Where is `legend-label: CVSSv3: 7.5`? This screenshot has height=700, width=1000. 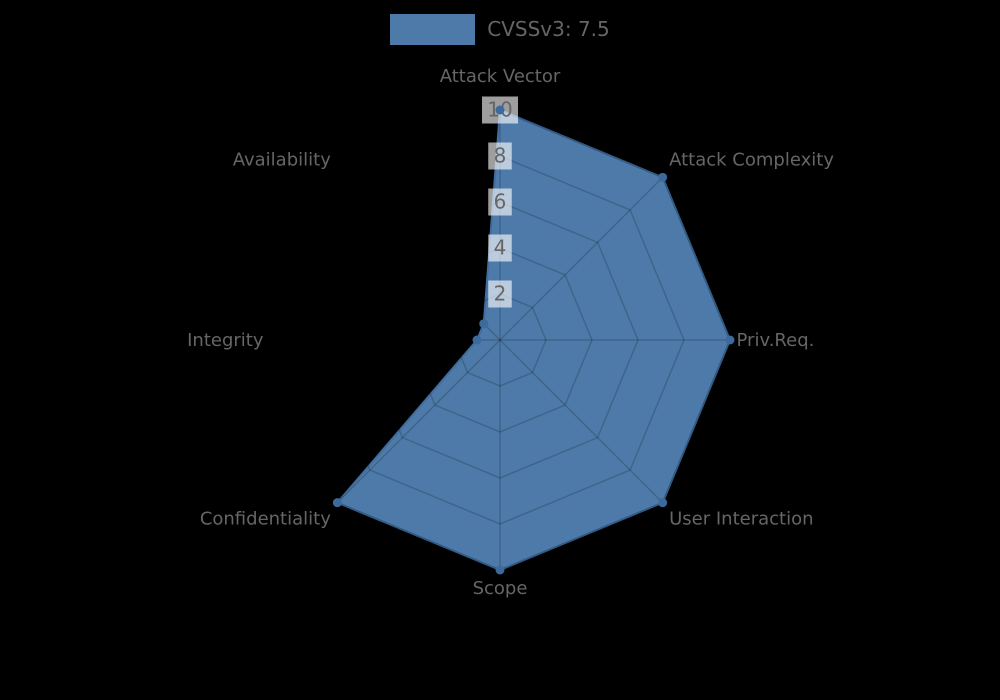
legend-label: CVSSv3: 7.5 is located at coordinates (548, 29).